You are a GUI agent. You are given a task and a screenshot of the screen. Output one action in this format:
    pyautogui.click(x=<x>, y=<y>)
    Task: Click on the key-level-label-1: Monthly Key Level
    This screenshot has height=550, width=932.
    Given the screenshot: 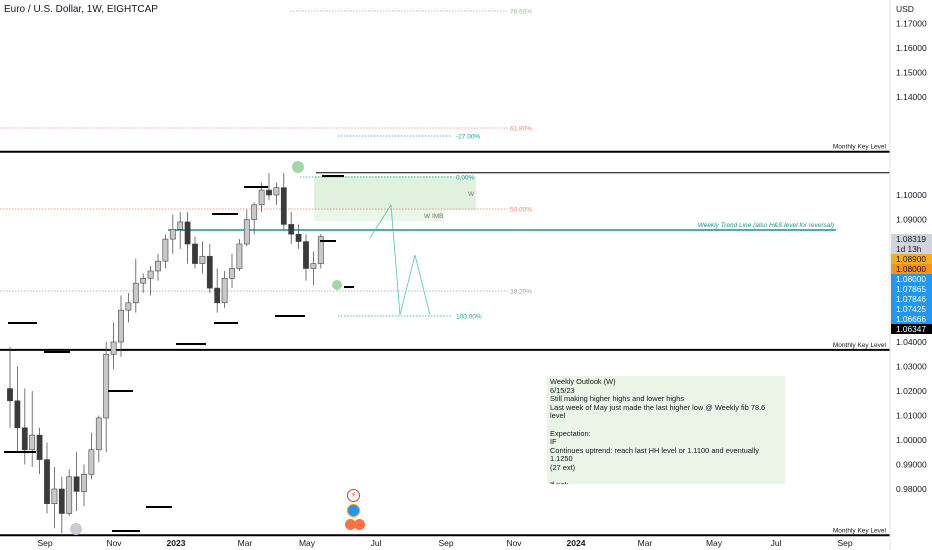 What is the action you would take?
    pyautogui.click(x=860, y=345)
    